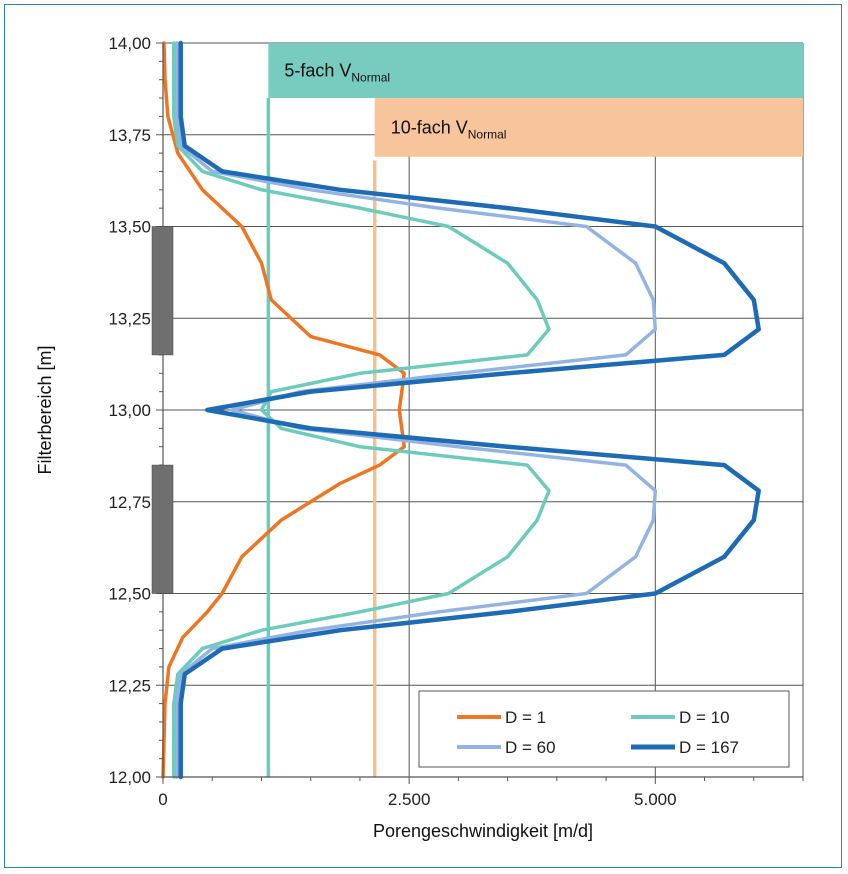  I want to click on x-tick-label-2: 5.000, so click(655, 799).